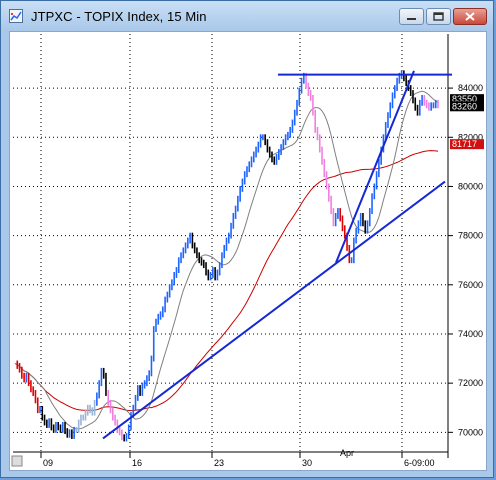 The image size is (496, 480). Describe the element at coordinates (307, 463) in the screenshot. I see `x-tick-label: 30` at that location.